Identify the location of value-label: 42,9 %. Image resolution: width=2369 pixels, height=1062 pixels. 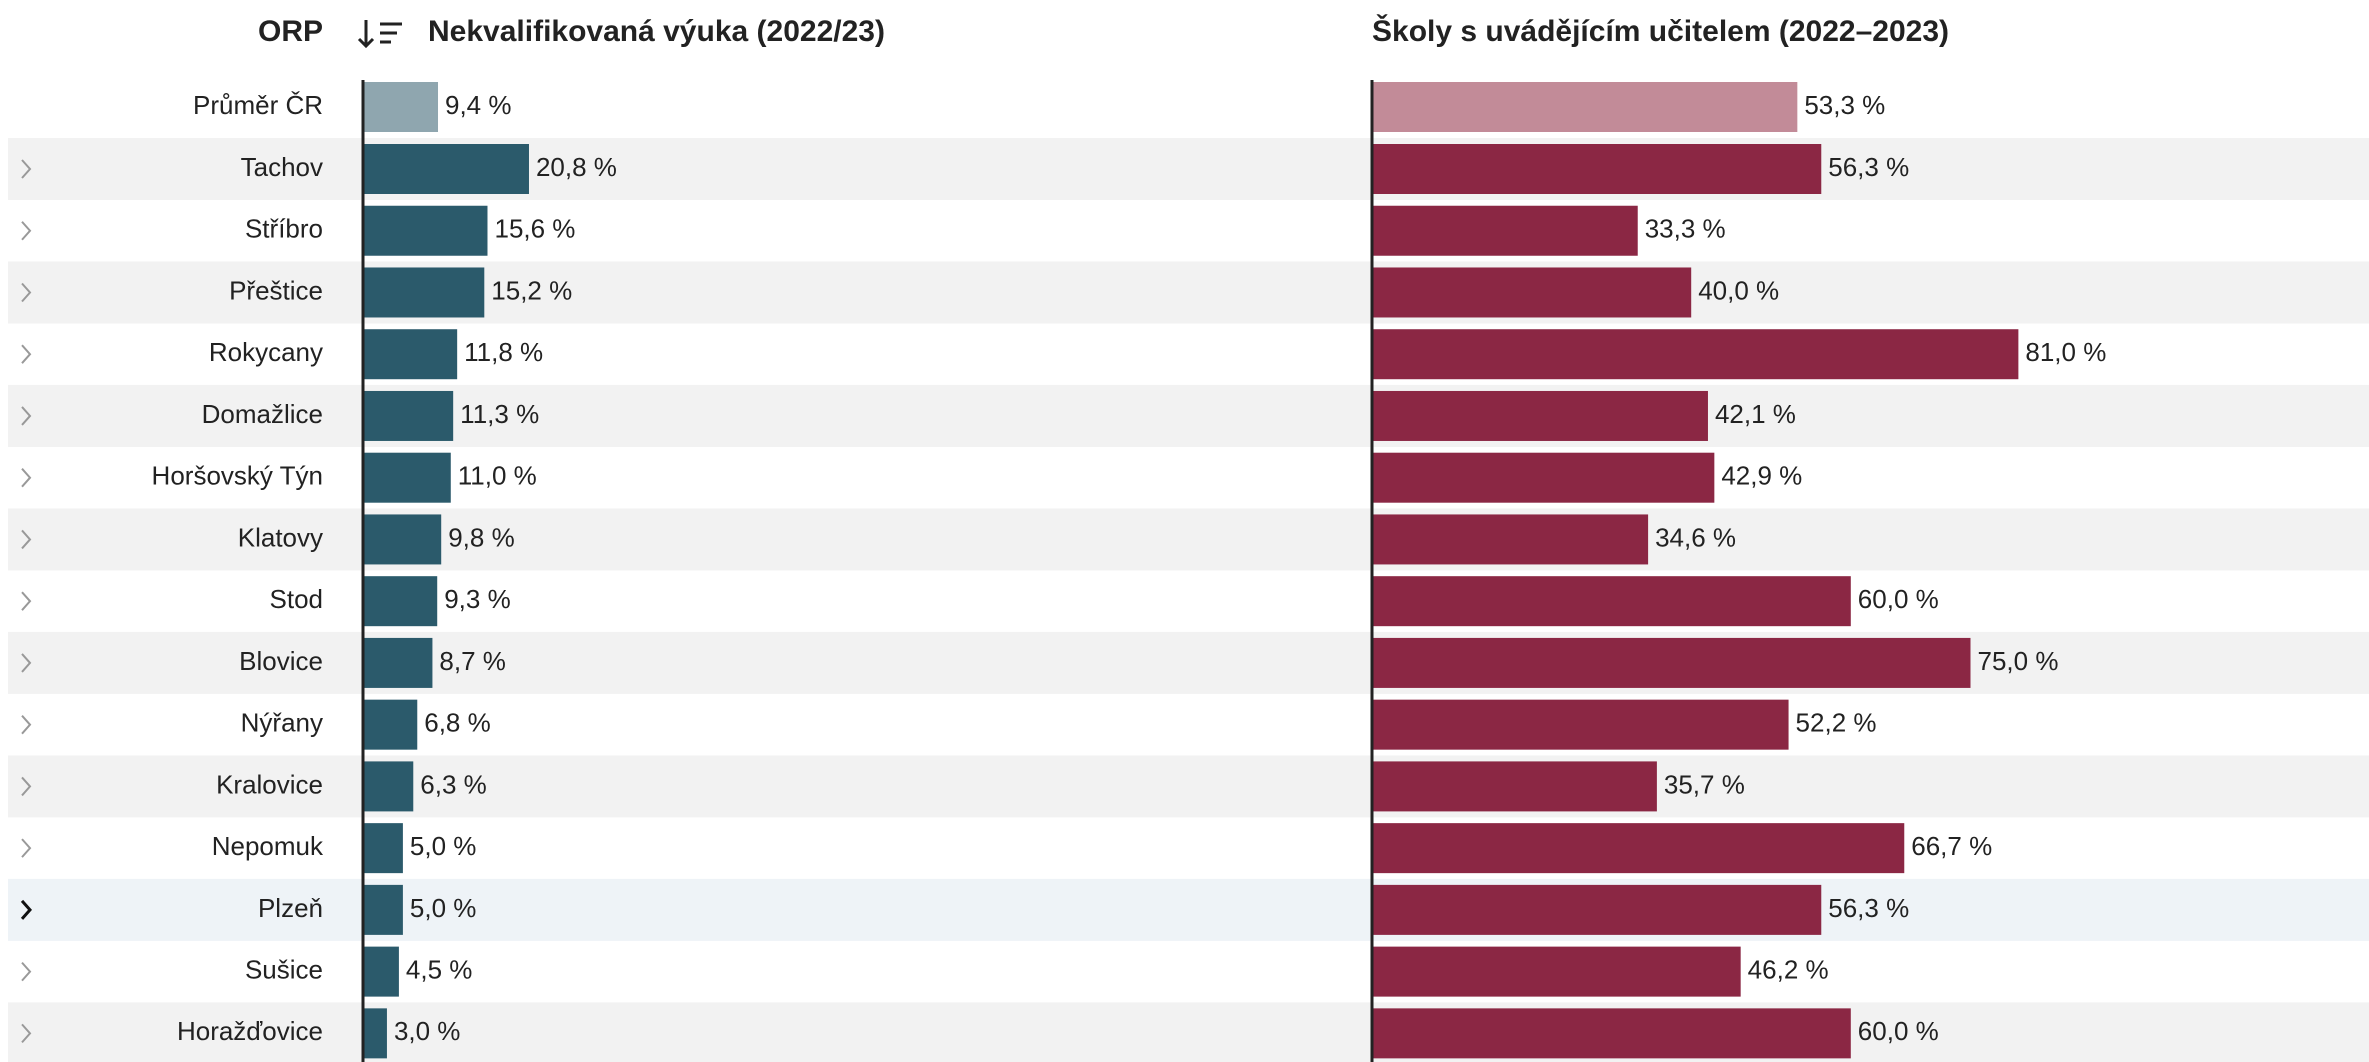
(1761, 476).